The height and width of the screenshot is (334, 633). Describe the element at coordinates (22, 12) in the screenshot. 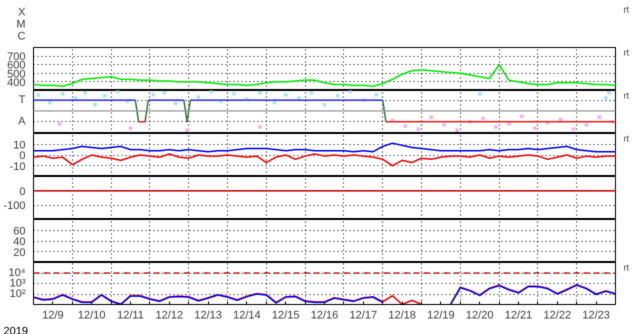

I see `text: X` at that location.